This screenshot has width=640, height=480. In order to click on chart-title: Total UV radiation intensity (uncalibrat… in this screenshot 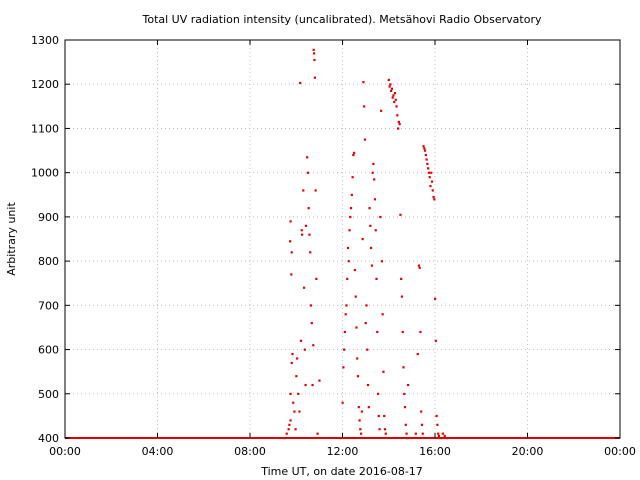, I will do `click(342, 19)`.